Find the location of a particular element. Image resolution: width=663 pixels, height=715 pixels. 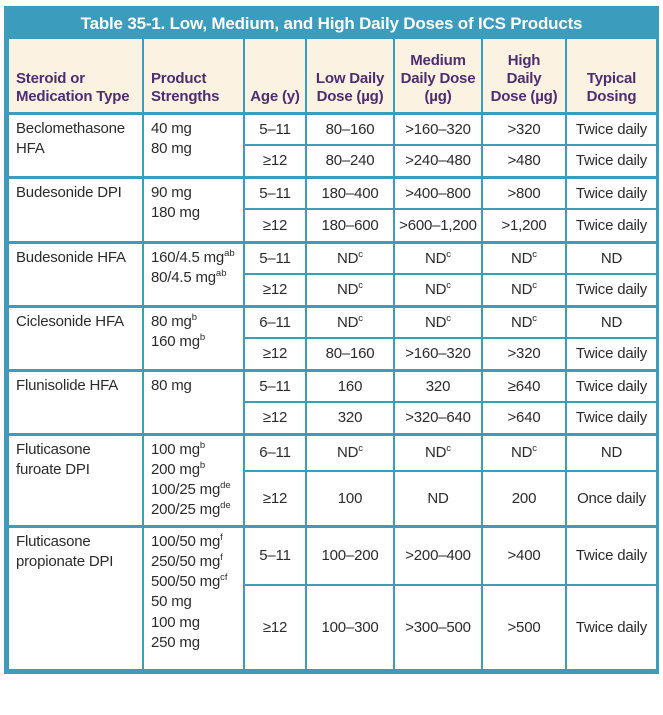

low-dose-cell: 100–300 is located at coordinates (350, 627).